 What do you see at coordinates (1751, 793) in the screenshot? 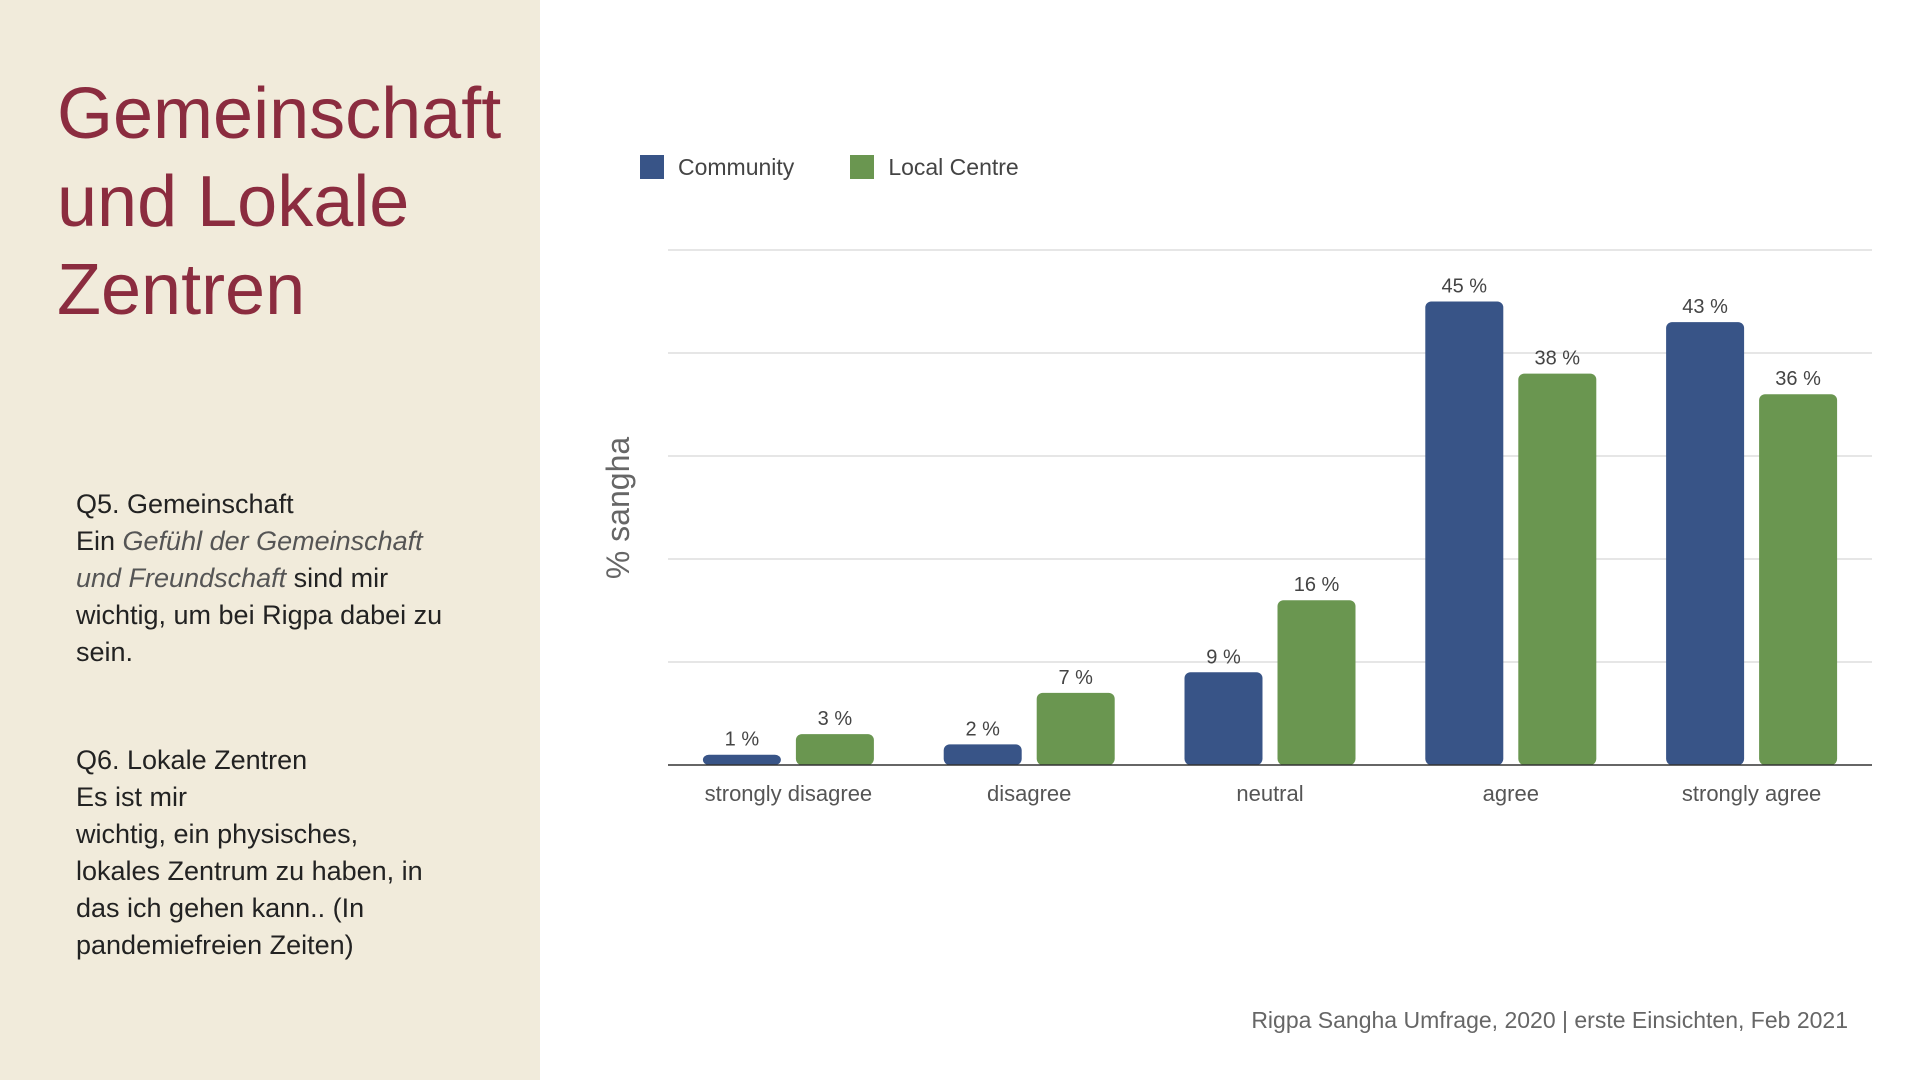
I see `x-tick-label-4: strongly agree` at bounding box center [1751, 793].